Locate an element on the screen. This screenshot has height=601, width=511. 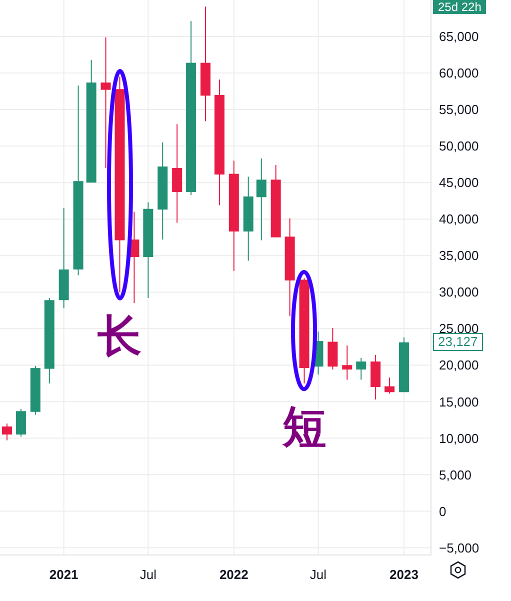
y-tick-label: 60,000 is located at coordinates (459, 73).